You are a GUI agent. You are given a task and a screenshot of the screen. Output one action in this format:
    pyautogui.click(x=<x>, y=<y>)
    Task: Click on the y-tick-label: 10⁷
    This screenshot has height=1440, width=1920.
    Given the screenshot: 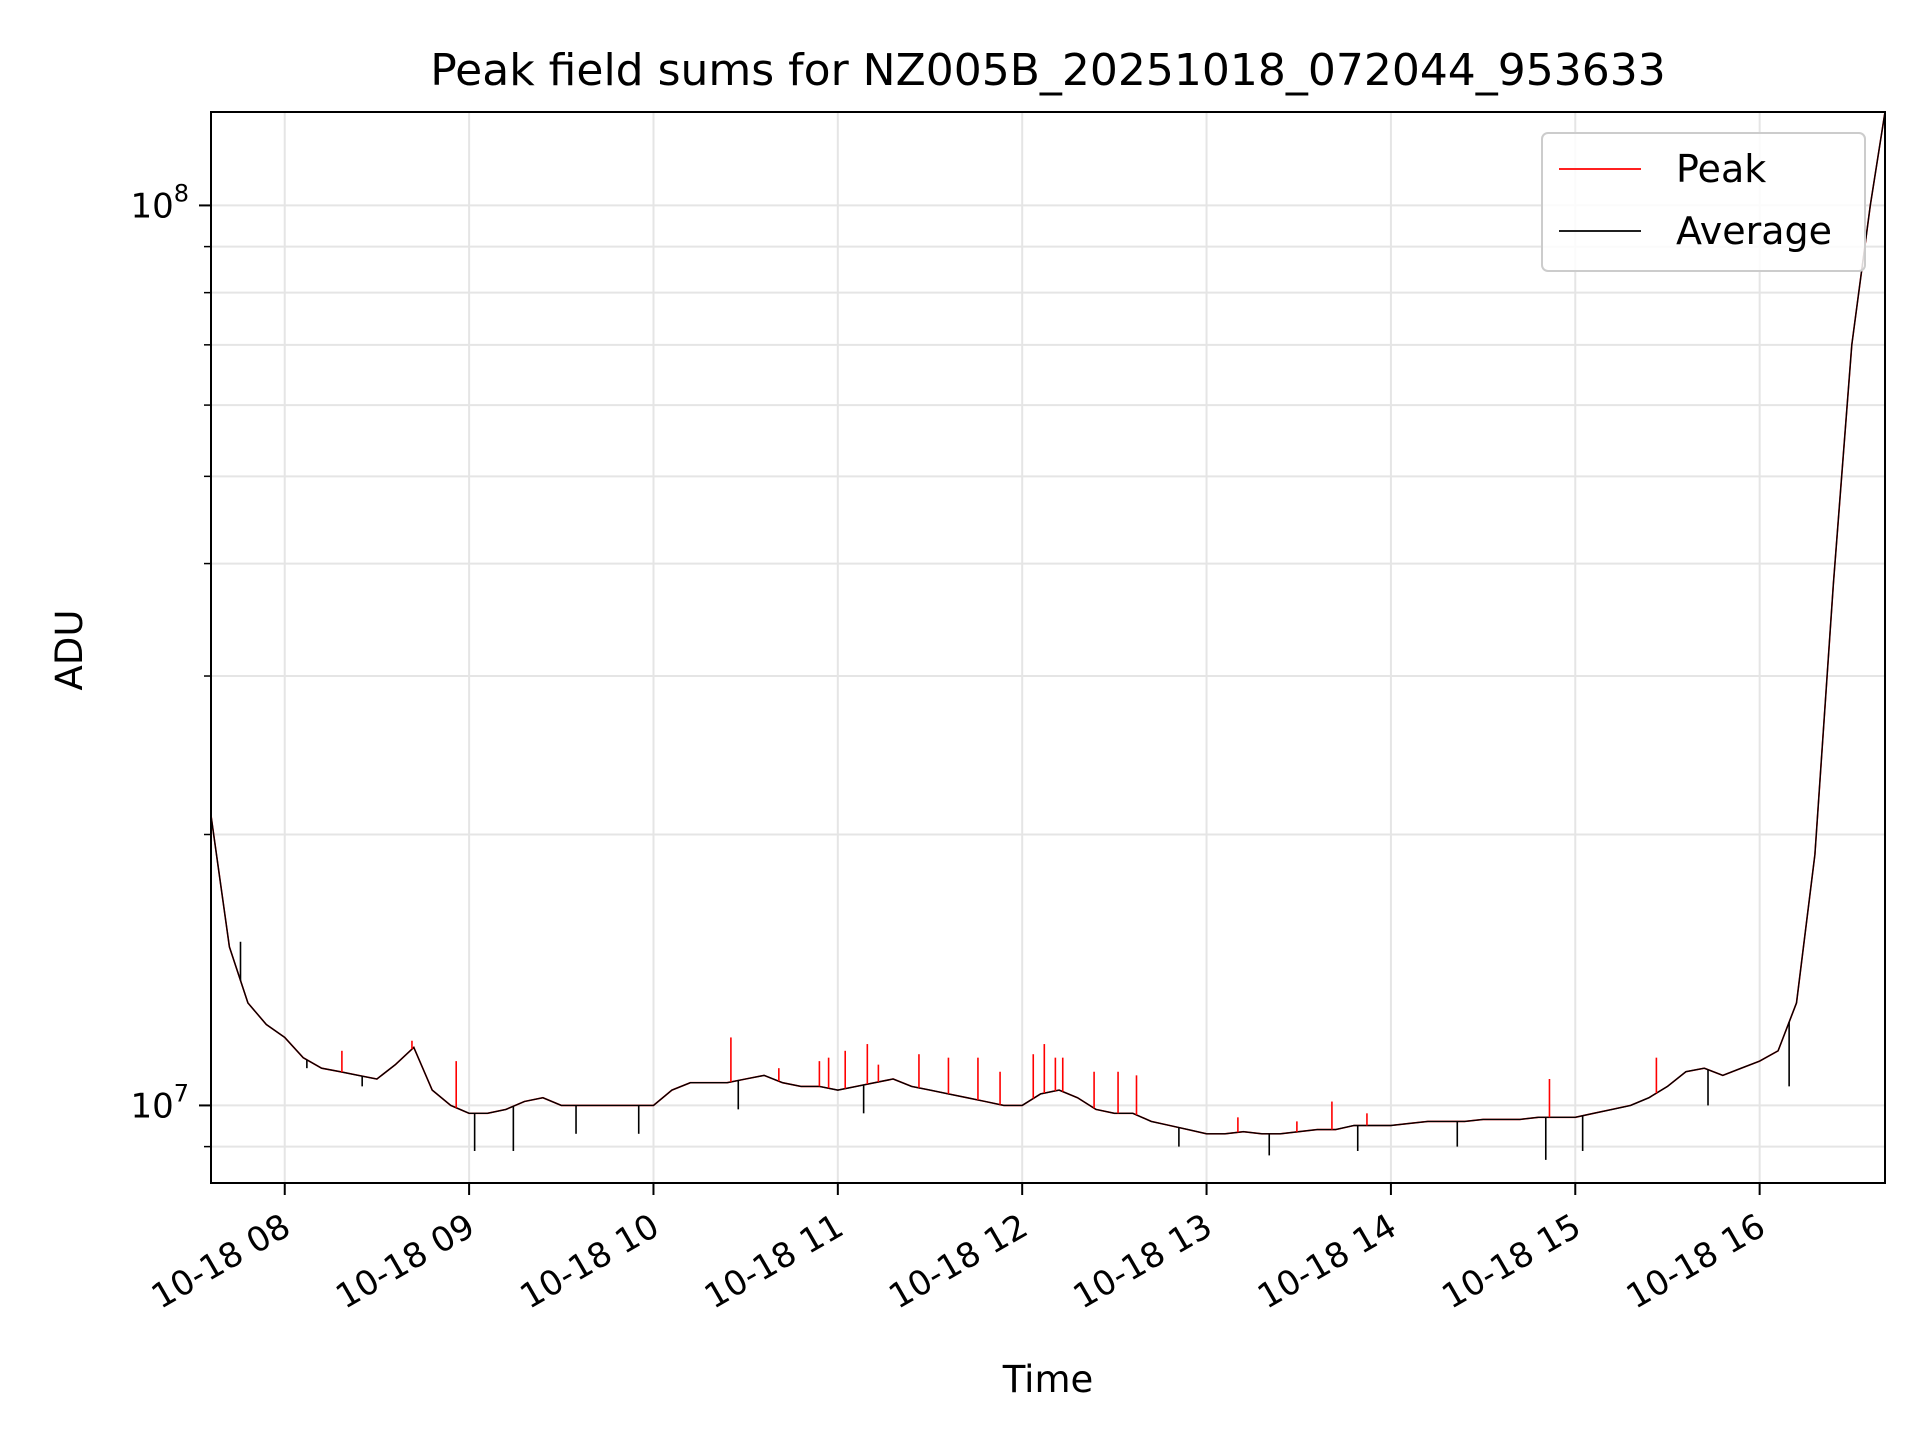 What is the action you would take?
    pyautogui.click(x=159, y=1102)
    